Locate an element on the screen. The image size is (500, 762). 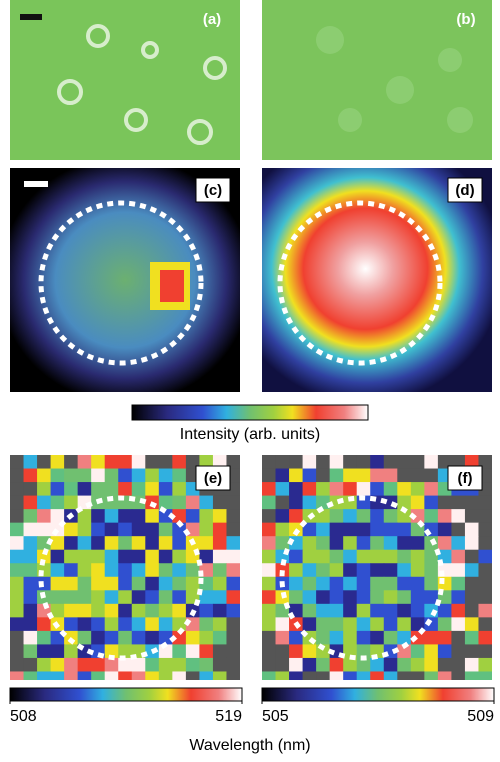
colorbar-label: Wavelength (nm) is located at coordinates (249, 745).